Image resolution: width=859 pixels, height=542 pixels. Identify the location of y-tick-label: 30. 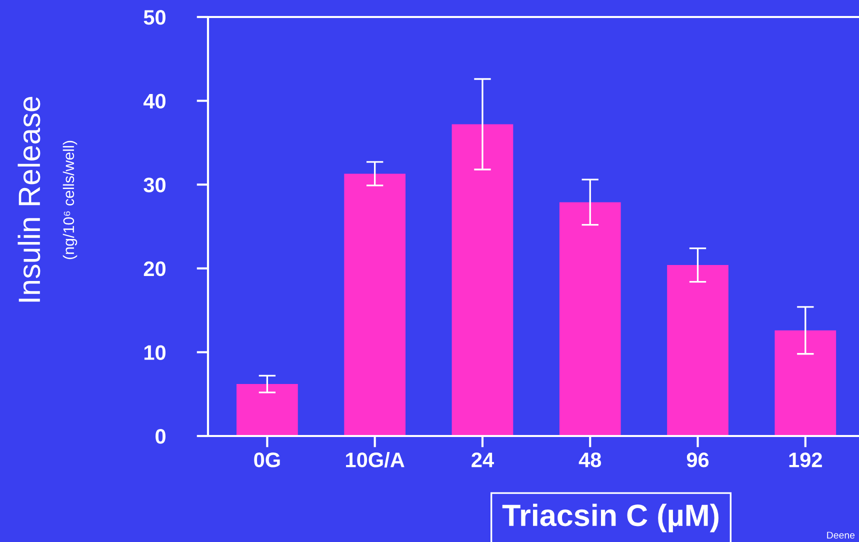
(155, 185).